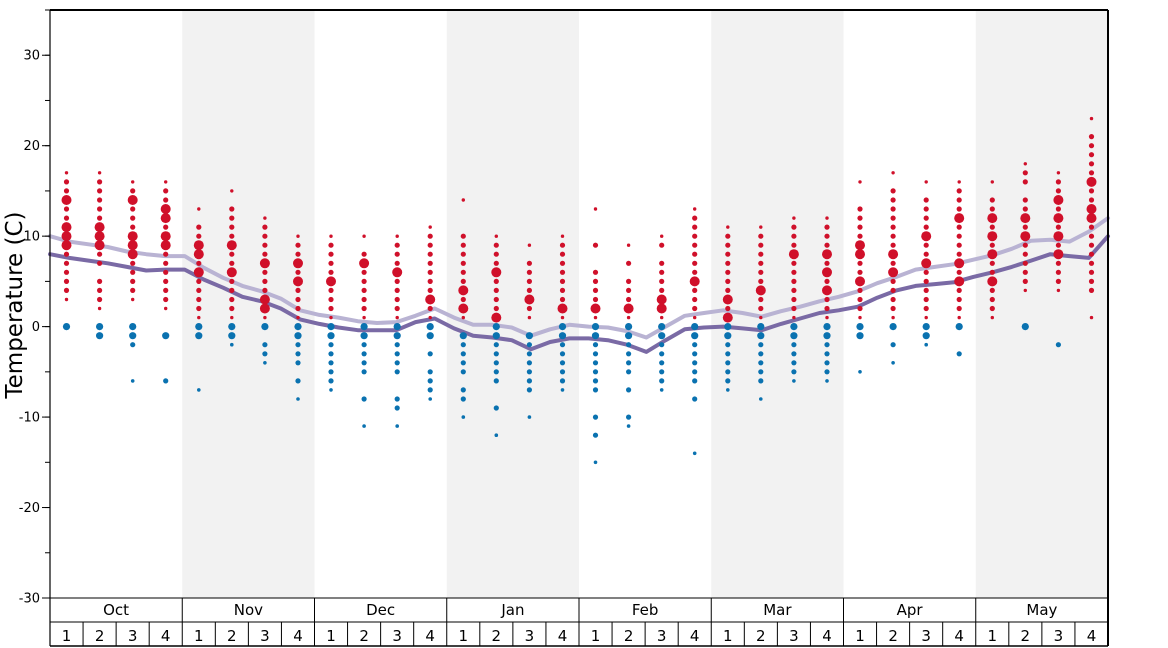 The image size is (1168, 648). I want to click on week-label: 4, so click(1092, 636).